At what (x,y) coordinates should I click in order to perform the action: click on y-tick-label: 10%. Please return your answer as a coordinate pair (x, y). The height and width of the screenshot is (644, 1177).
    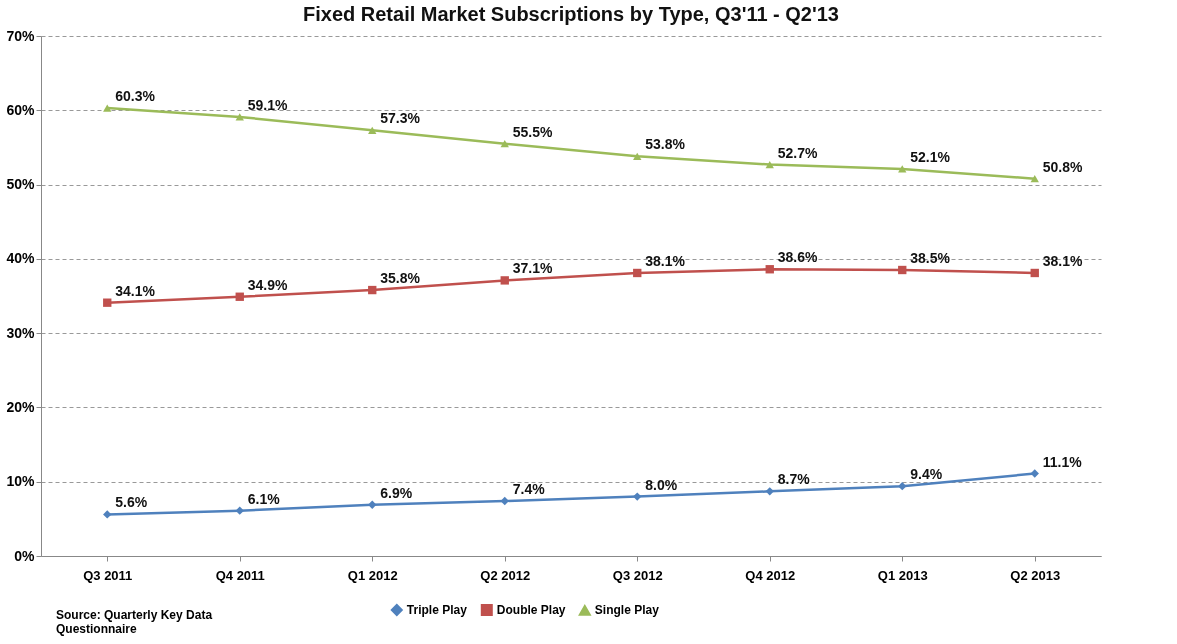
    Looking at the image, I should click on (21, 481).